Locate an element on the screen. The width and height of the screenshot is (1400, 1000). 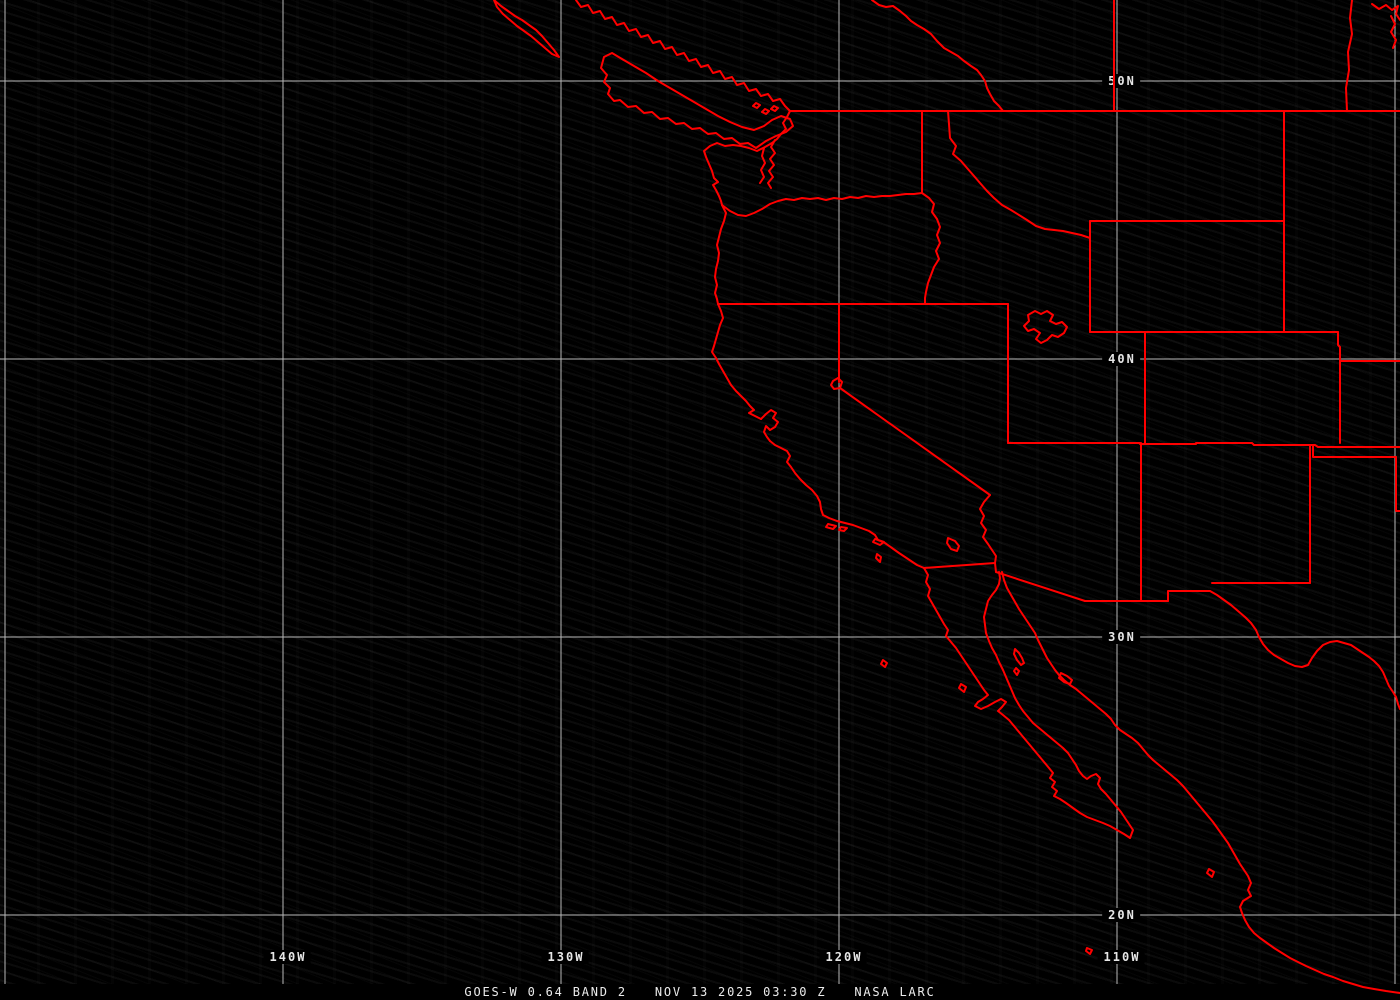
lon-label-140w: 140W is located at coordinates (287, 957).